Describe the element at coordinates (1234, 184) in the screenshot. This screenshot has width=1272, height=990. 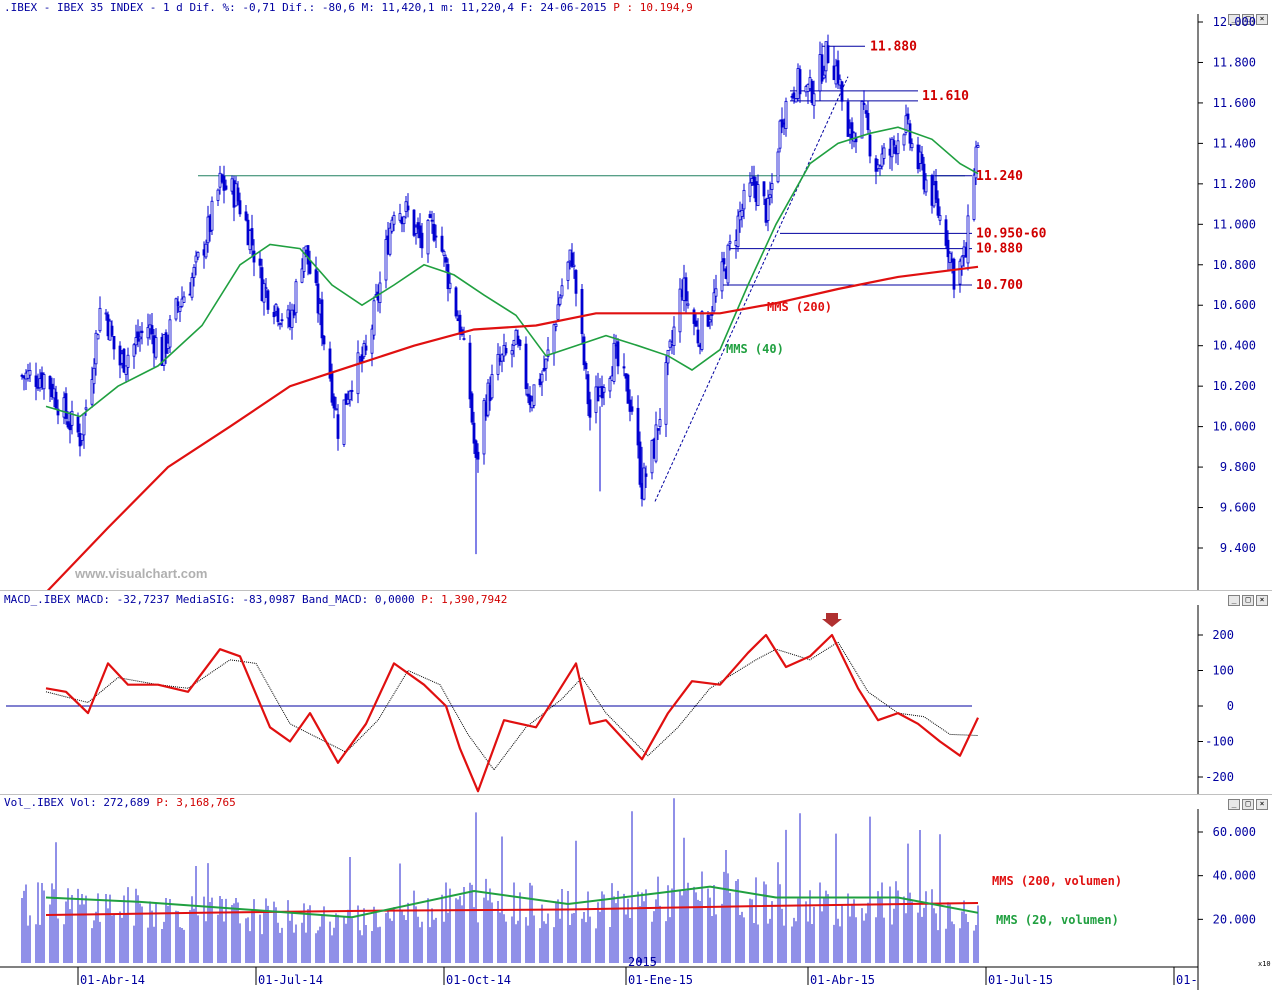
I see `price-y-tick-label: 11.200` at that location.